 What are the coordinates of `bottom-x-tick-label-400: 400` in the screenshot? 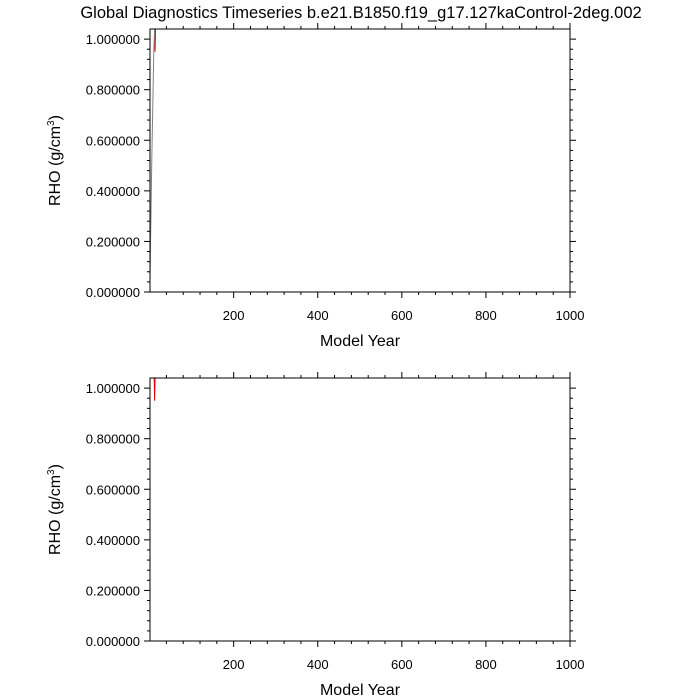 It's located at (318, 664).